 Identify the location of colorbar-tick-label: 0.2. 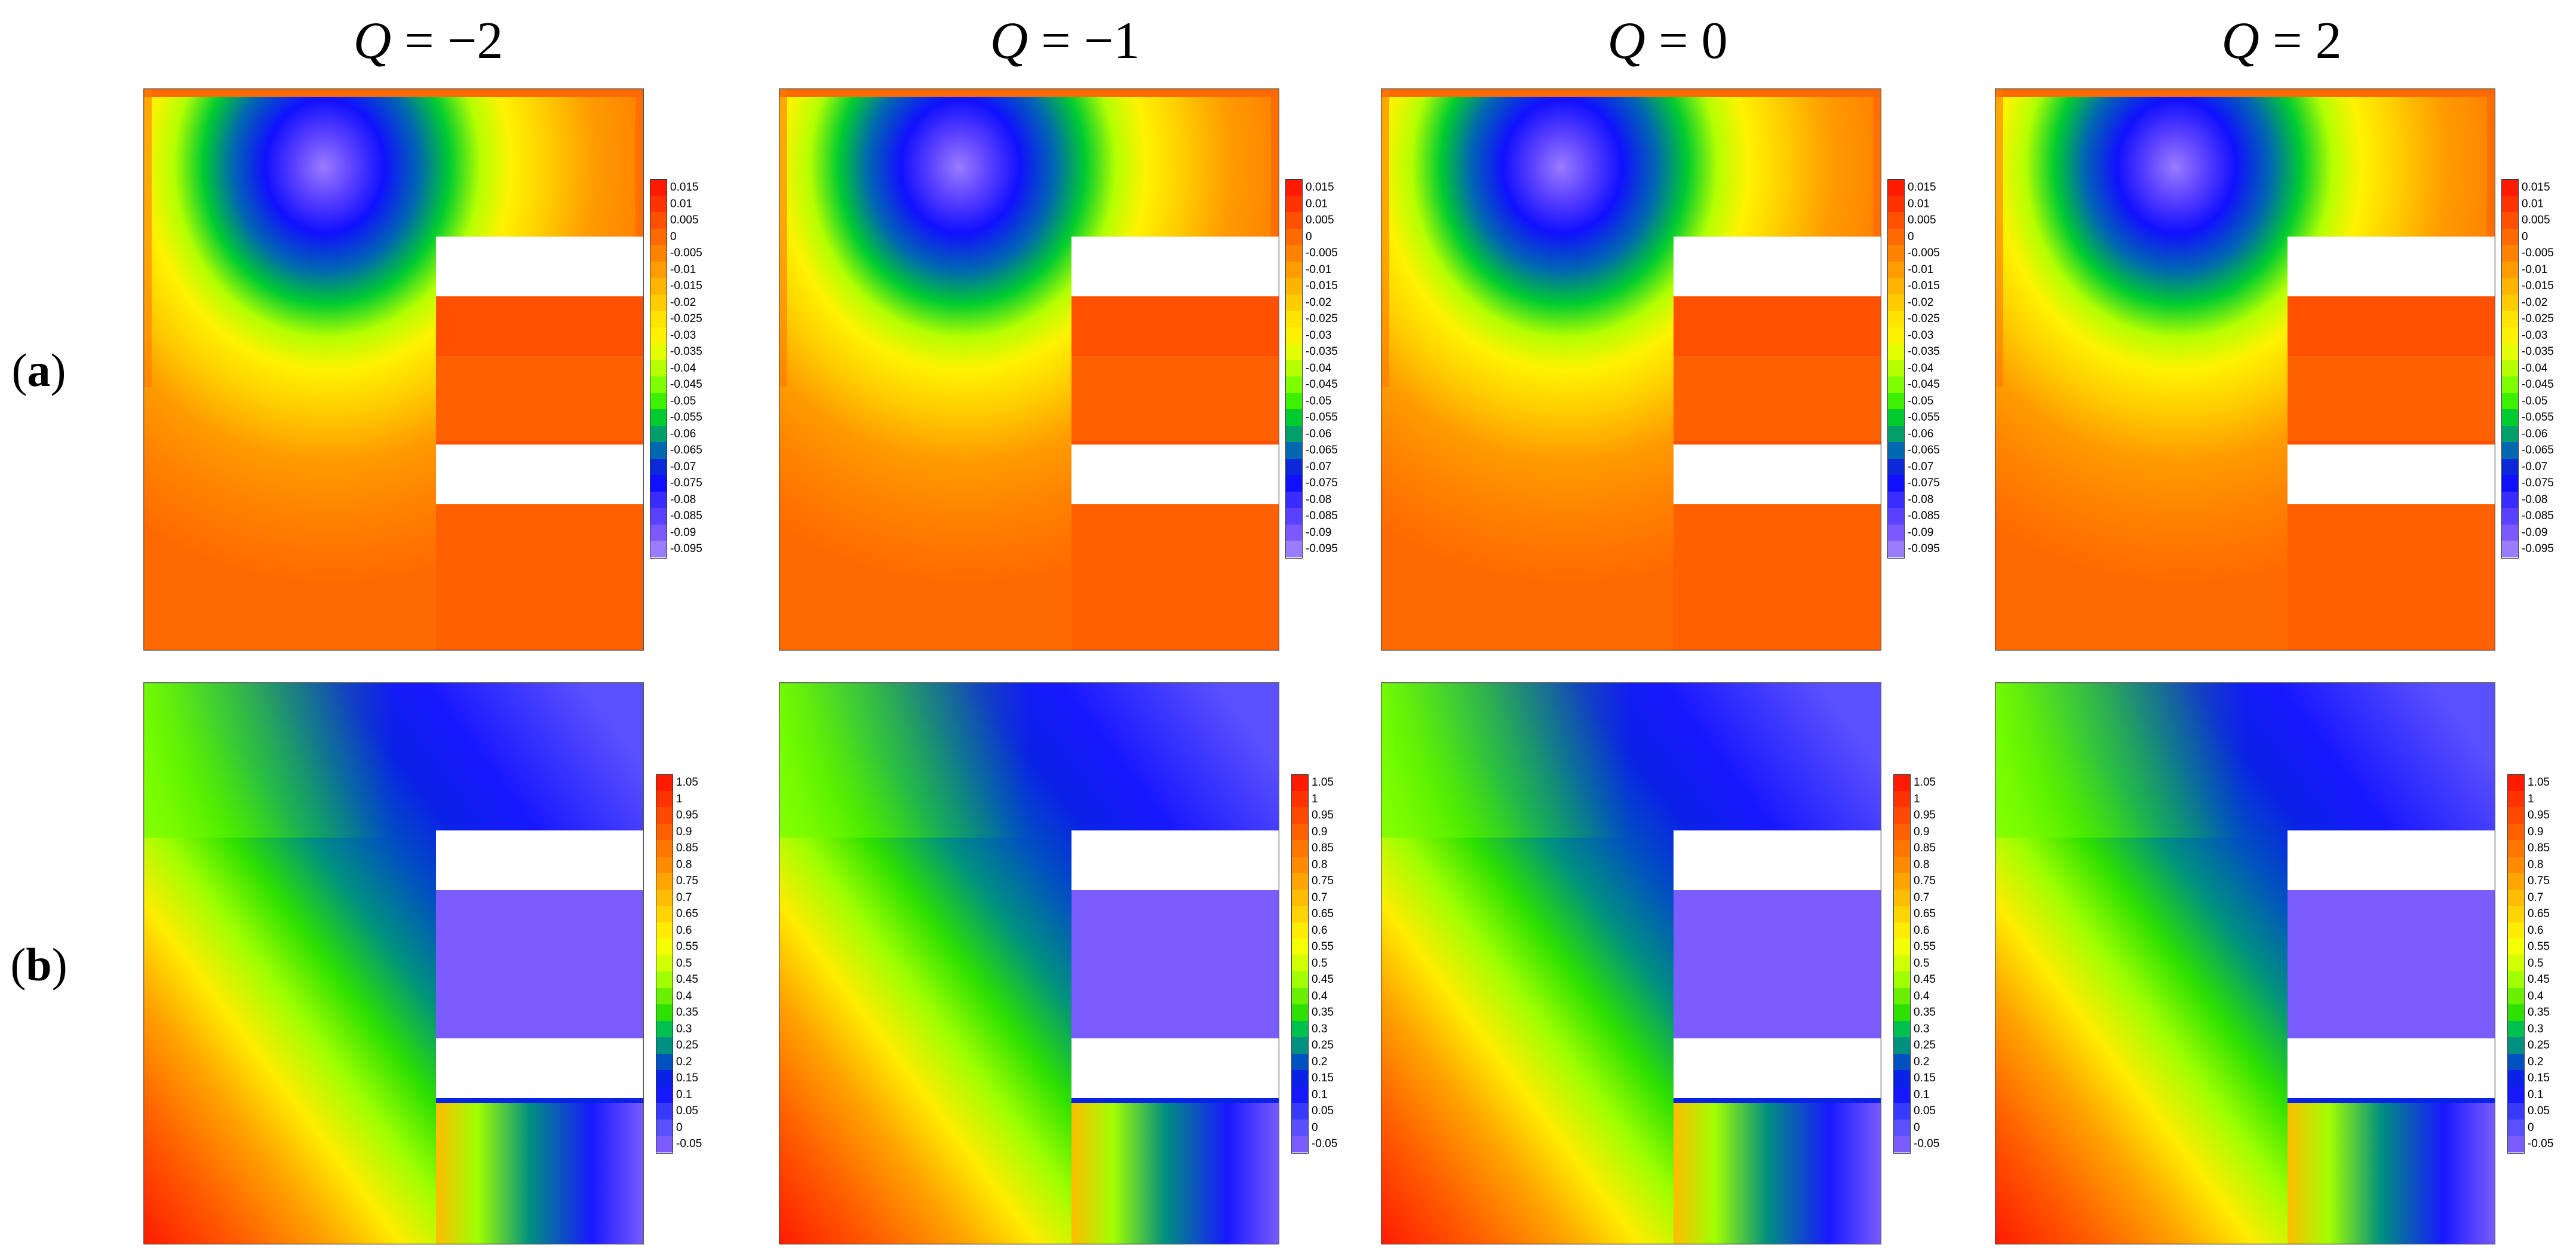
(2536, 1061).